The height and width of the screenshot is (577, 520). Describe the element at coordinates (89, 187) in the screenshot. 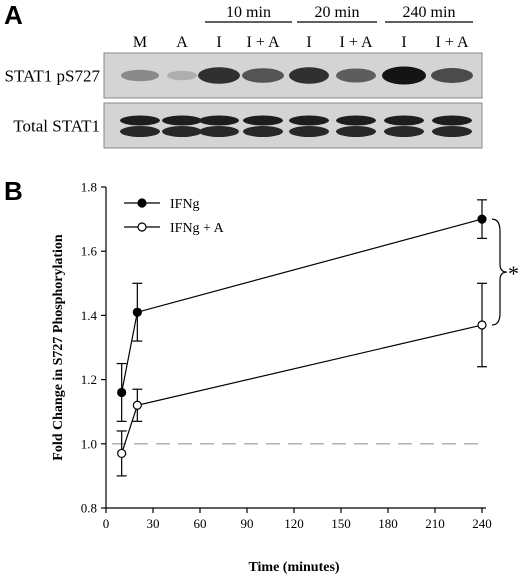

I see `y-tick-label: 1.8` at that location.